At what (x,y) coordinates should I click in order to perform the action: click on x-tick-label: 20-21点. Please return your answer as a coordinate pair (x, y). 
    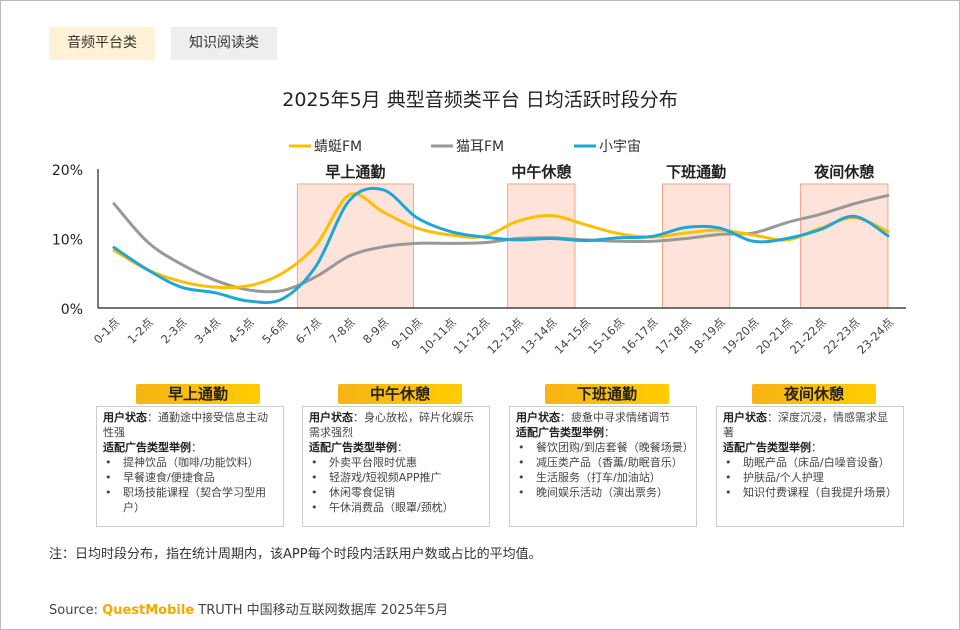
    Looking at the image, I should click on (774, 336).